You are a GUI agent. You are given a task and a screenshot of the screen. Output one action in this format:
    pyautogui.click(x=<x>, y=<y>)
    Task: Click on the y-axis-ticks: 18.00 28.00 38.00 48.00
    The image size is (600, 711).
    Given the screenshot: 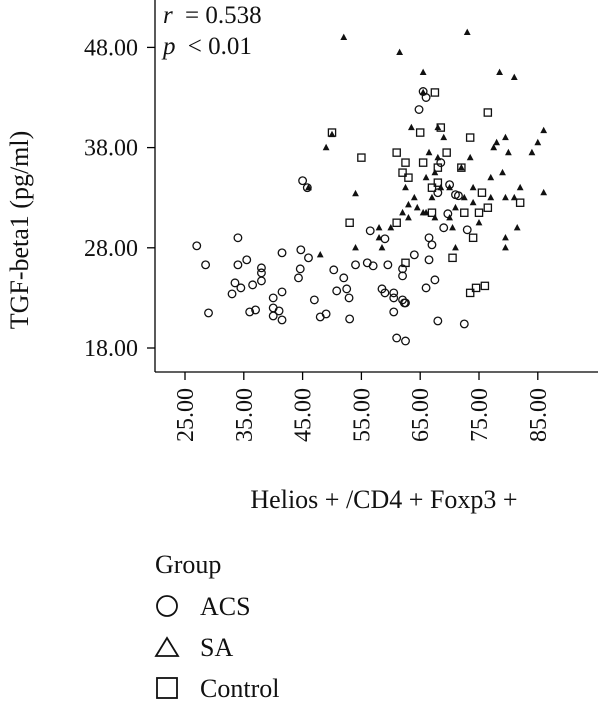 What is the action you would take?
    pyautogui.click(x=119, y=198)
    